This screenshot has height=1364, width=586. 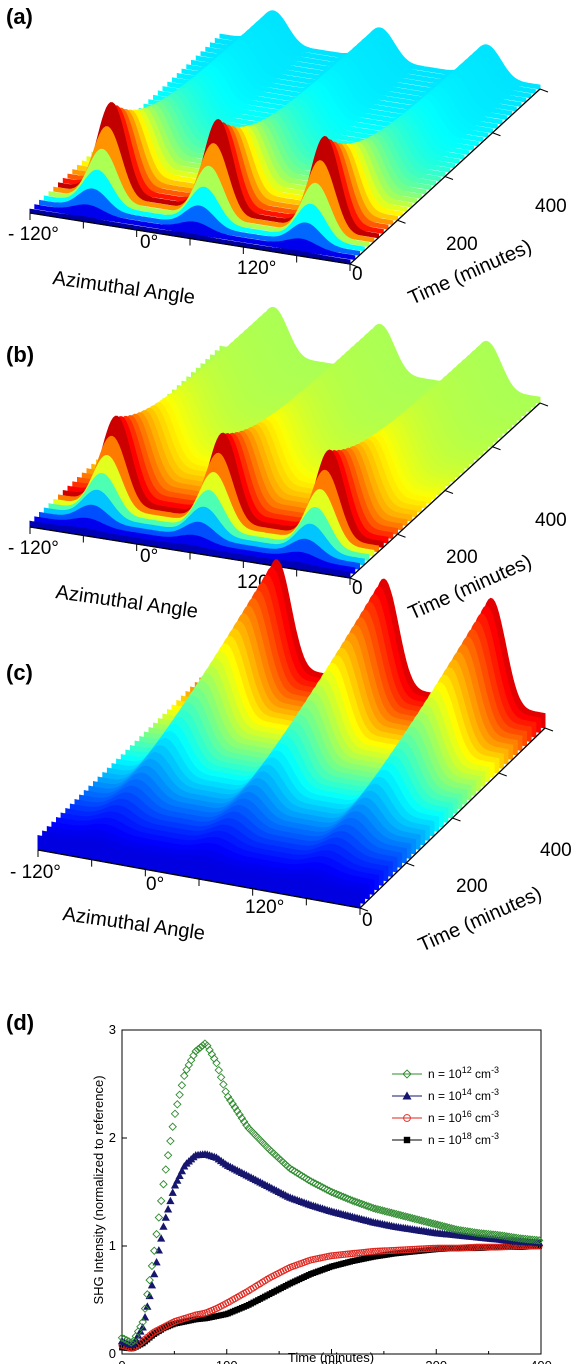 What do you see at coordinates (357, 274) in the screenshot?
I see `y-tick-a-0: 0` at bounding box center [357, 274].